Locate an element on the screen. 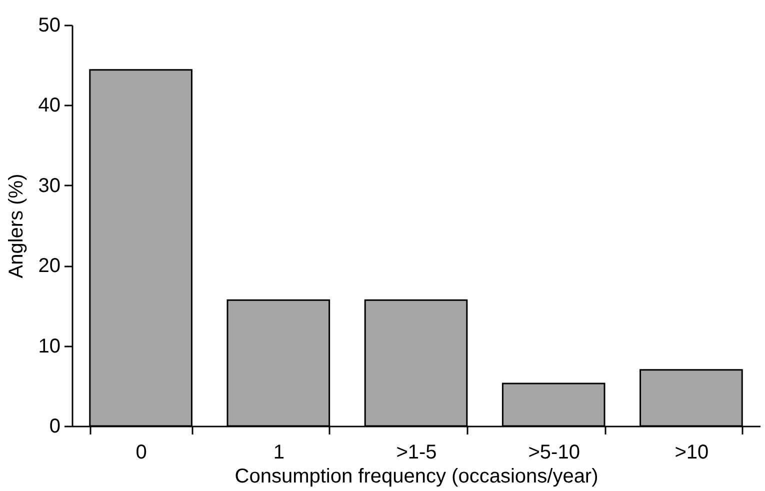 This screenshot has height=491, width=765. y-axis-title: Anglers (%) is located at coordinates (16, 226).